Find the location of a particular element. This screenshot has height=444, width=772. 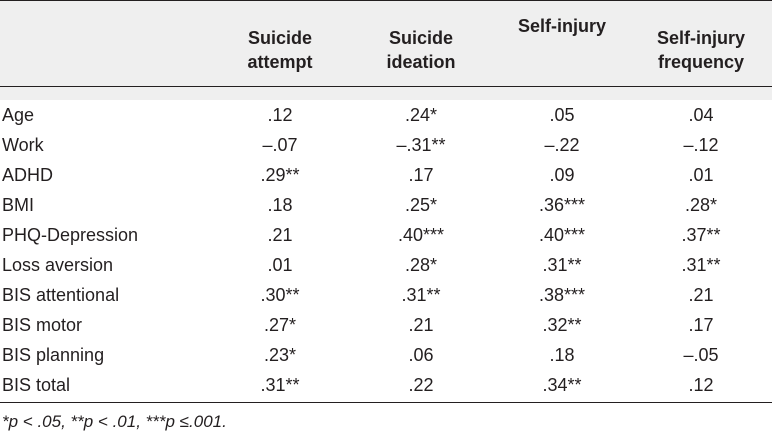

table-row: BIS planning .23* .06 .18 –.05 is located at coordinates (386, 355).